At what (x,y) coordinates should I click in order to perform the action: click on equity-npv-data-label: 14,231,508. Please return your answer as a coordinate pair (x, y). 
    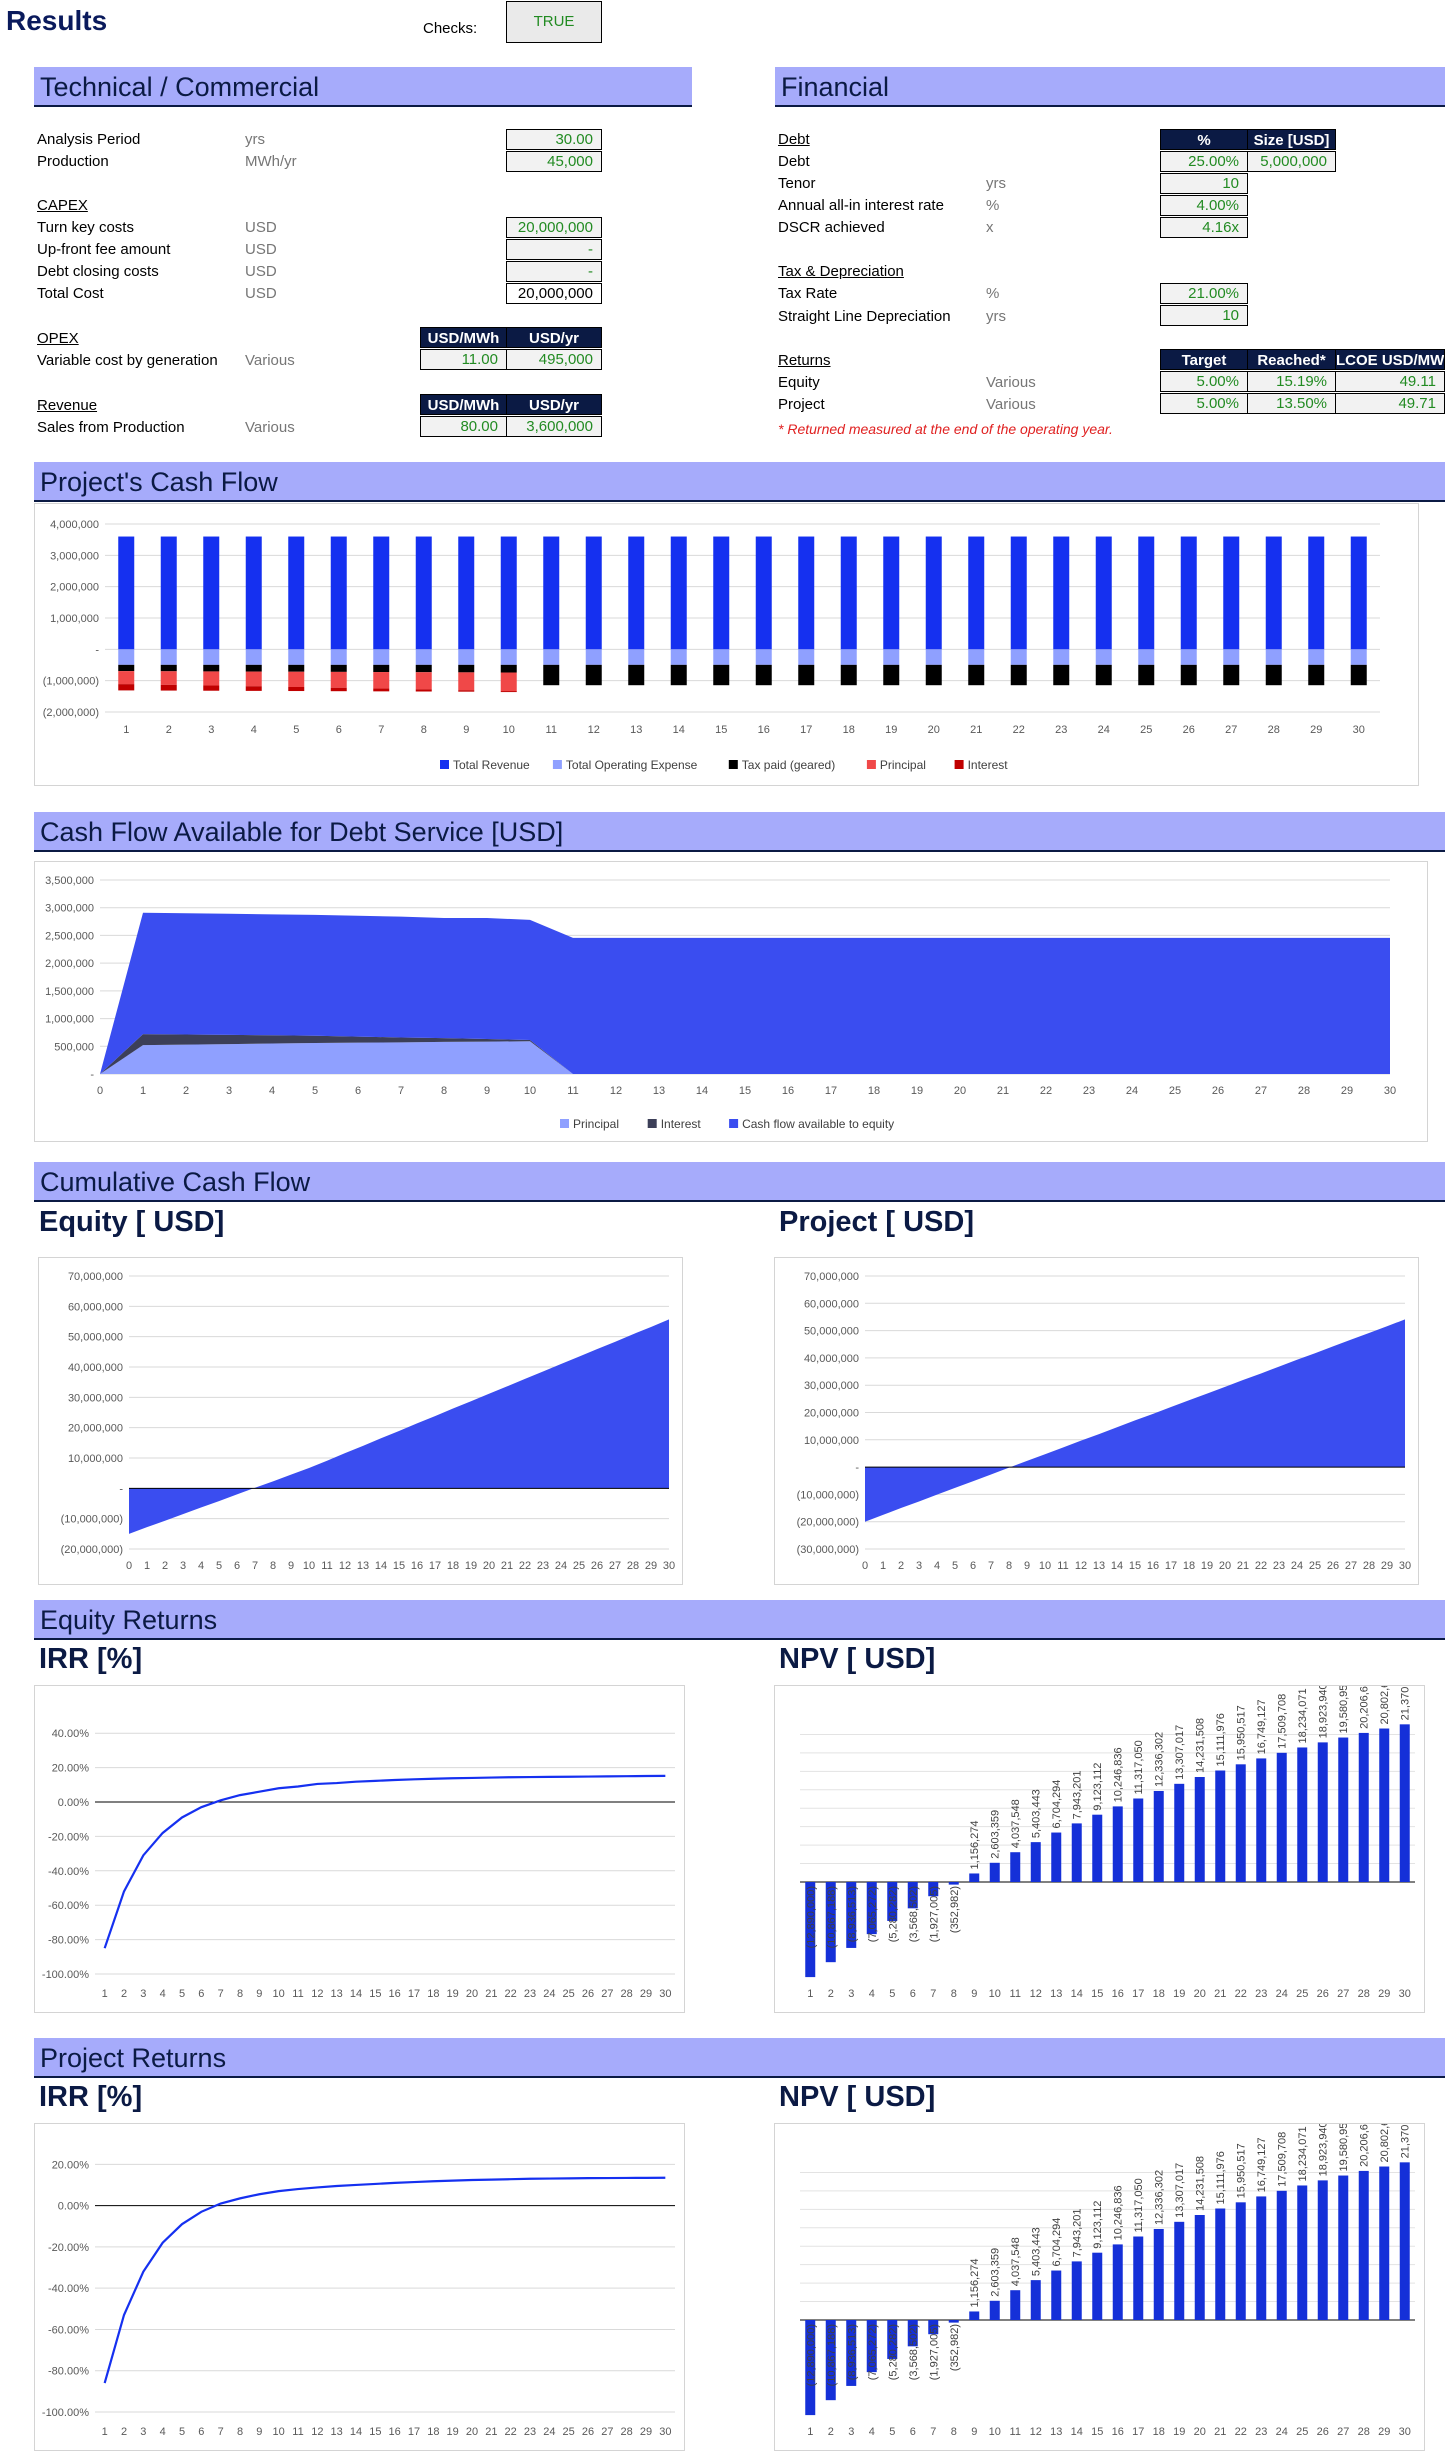
    Looking at the image, I should click on (1201, 1745).